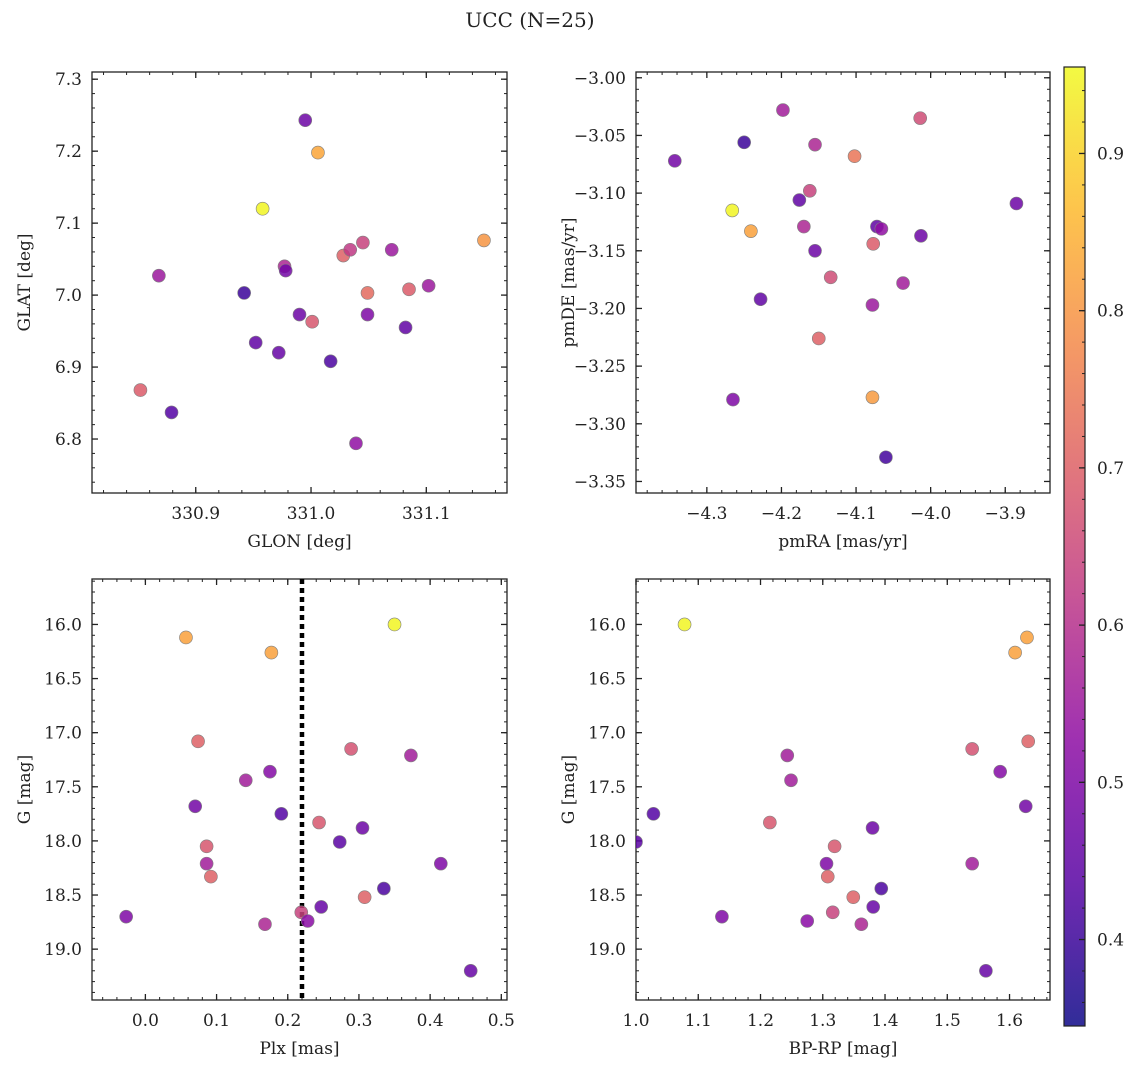 The image size is (1136, 1071). I want to click on x-tick-label: 1.0, so click(635, 1021).